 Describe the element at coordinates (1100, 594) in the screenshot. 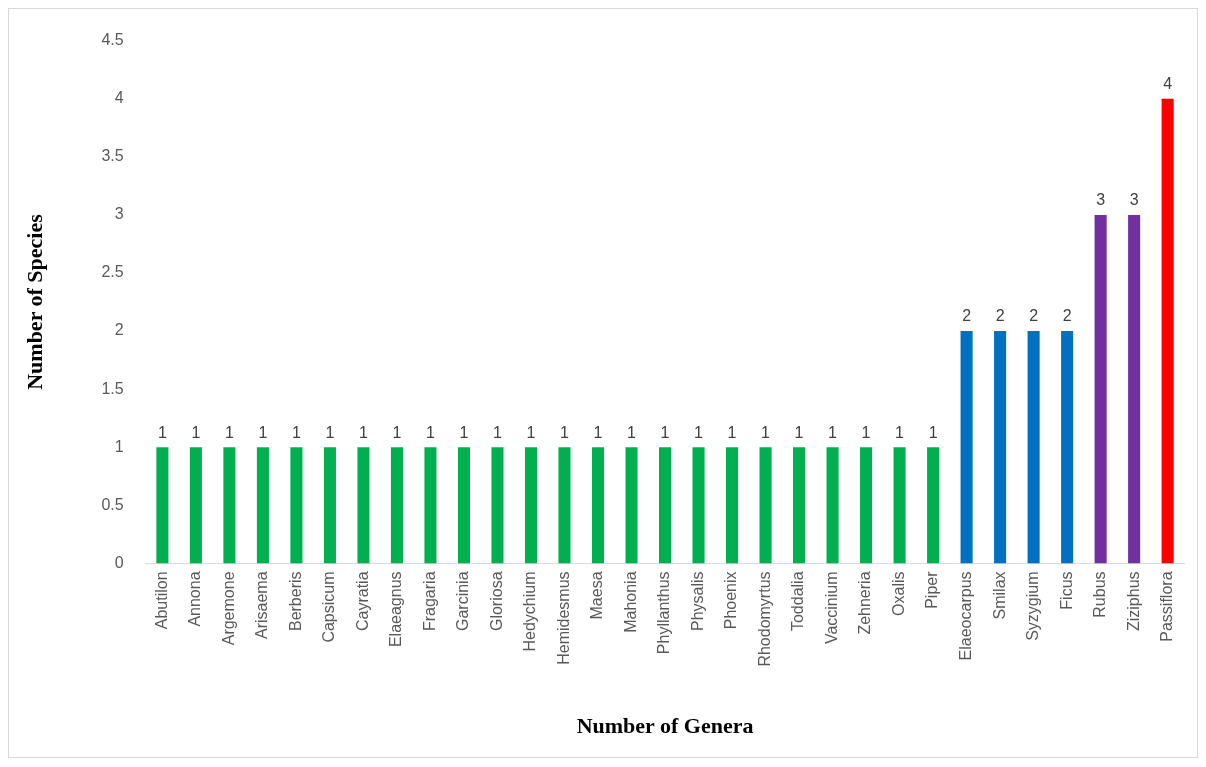

I see `x-tick-label: Rubus` at that location.